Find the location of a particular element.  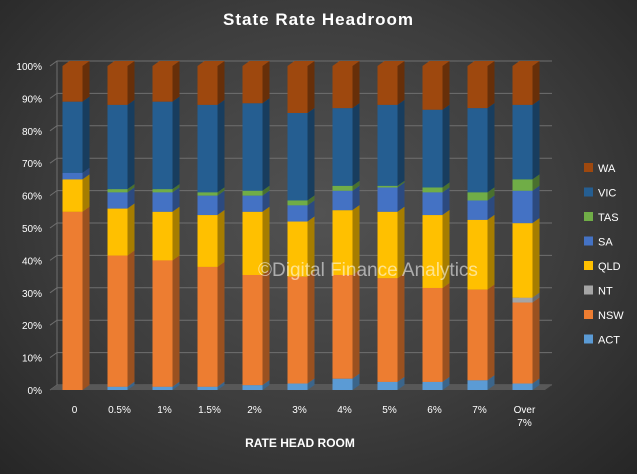

chart-title: State Rate Headroom is located at coordinates (318, 19).